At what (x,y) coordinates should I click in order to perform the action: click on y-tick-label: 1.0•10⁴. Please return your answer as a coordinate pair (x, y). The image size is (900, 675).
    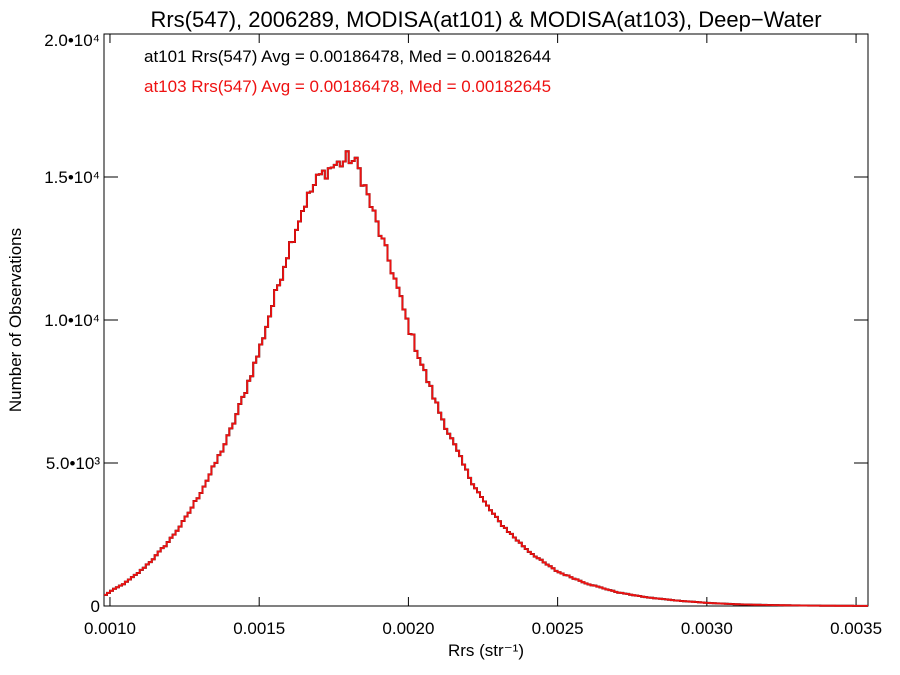
    Looking at the image, I should click on (72, 320).